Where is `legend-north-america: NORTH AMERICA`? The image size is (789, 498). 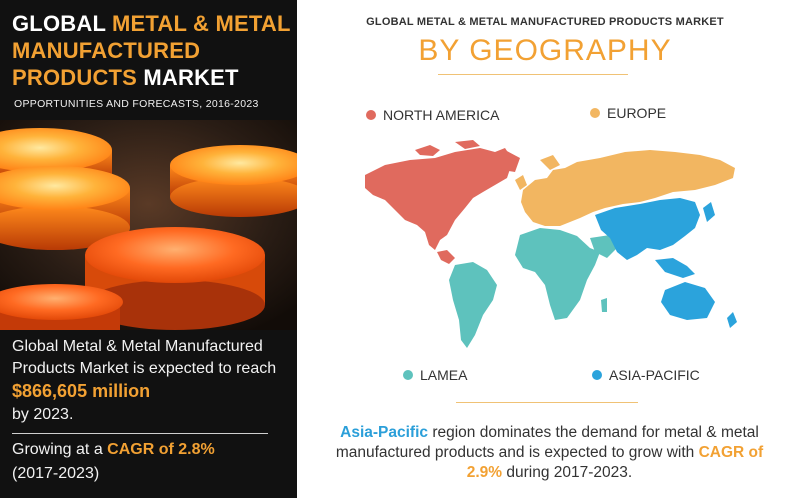 legend-north-america: NORTH AMERICA is located at coordinates (432, 115).